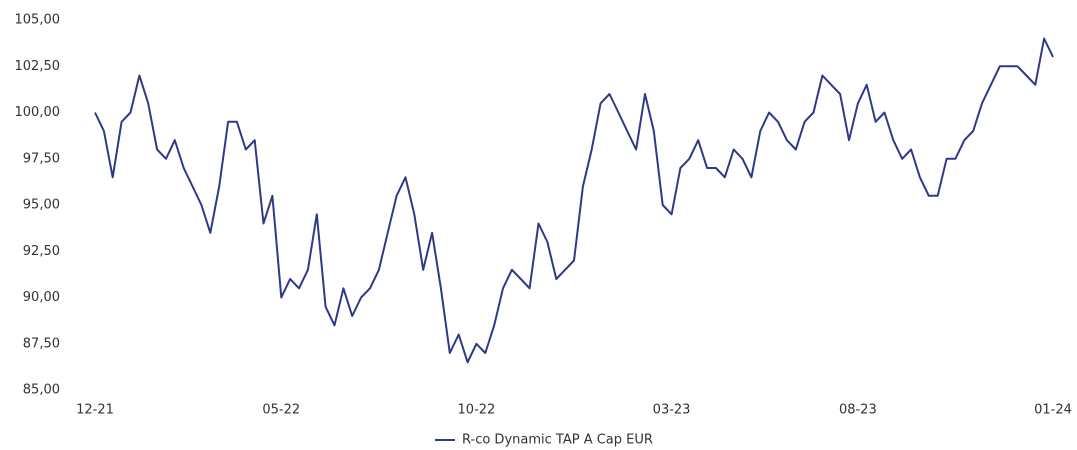 The height and width of the screenshot is (450, 1077). Describe the element at coordinates (281, 410) in the screenshot. I see `x-tick-label: 05-22` at that location.